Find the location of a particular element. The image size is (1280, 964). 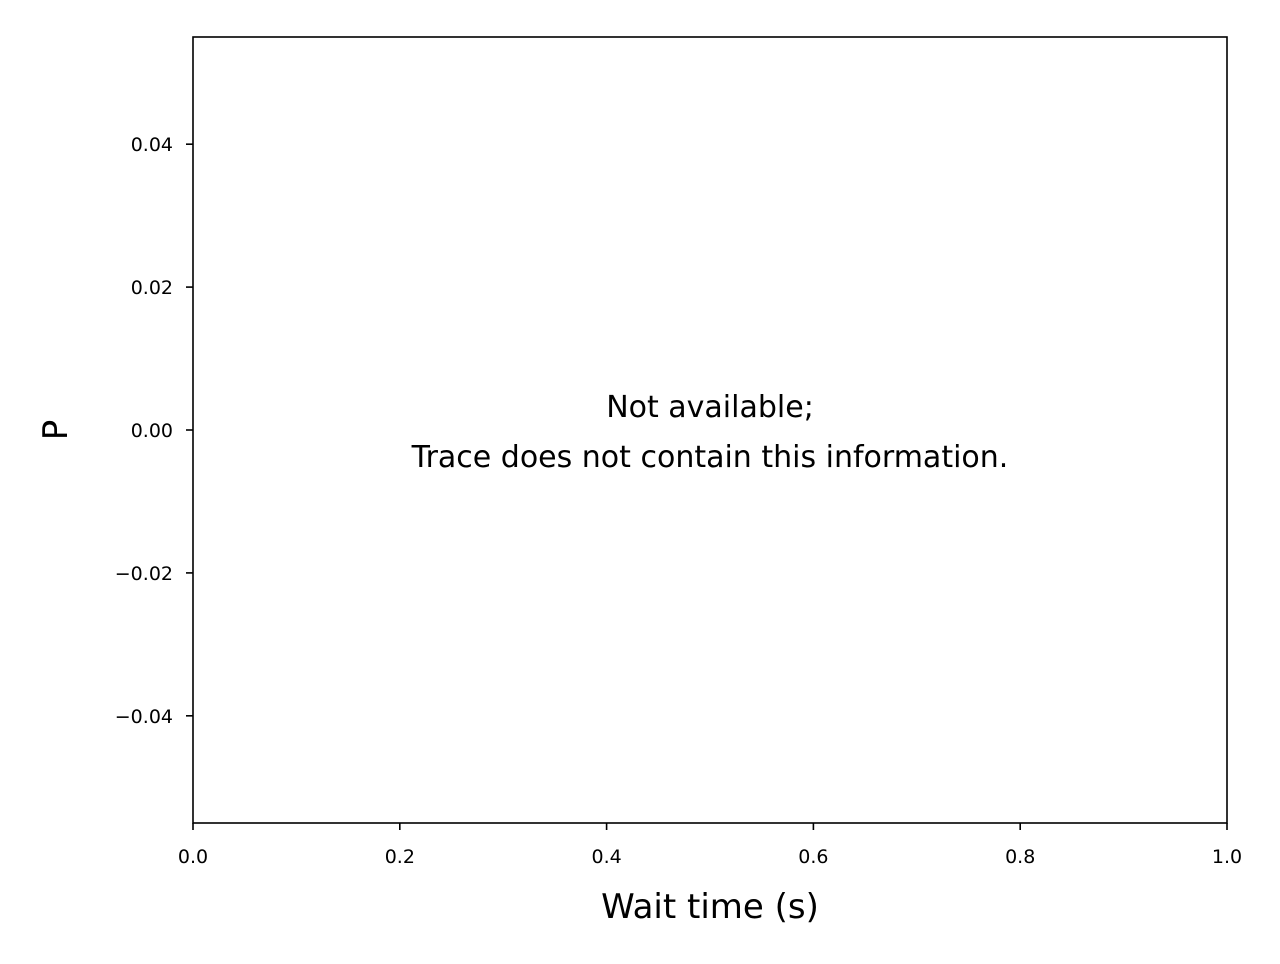

y-axis-label: P is located at coordinates (56, 430).